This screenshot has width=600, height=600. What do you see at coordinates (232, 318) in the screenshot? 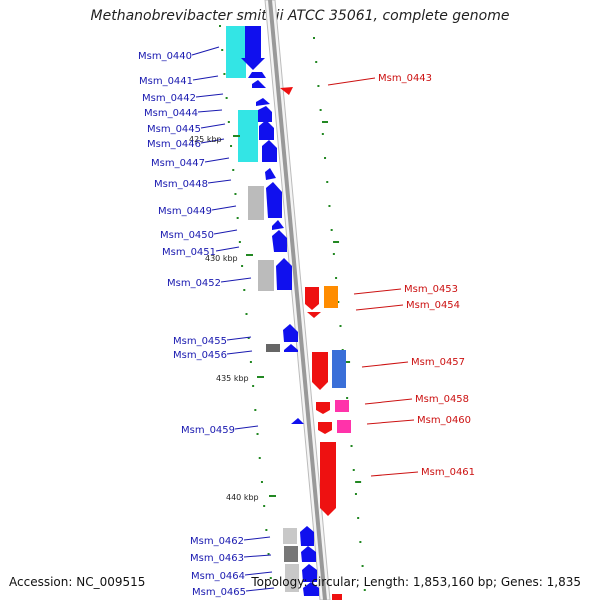
I see `scale-labels: 425 kbp 430 kbp 435 kbp 440 kbp` at bounding box center [232, 318].